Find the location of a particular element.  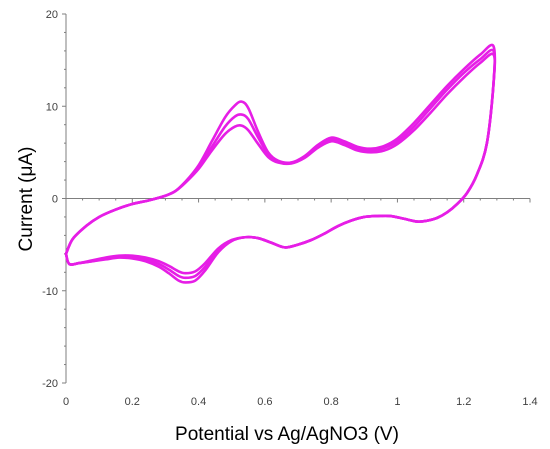

x-tick-label: 0.6 is located at coordinates (264, 402).